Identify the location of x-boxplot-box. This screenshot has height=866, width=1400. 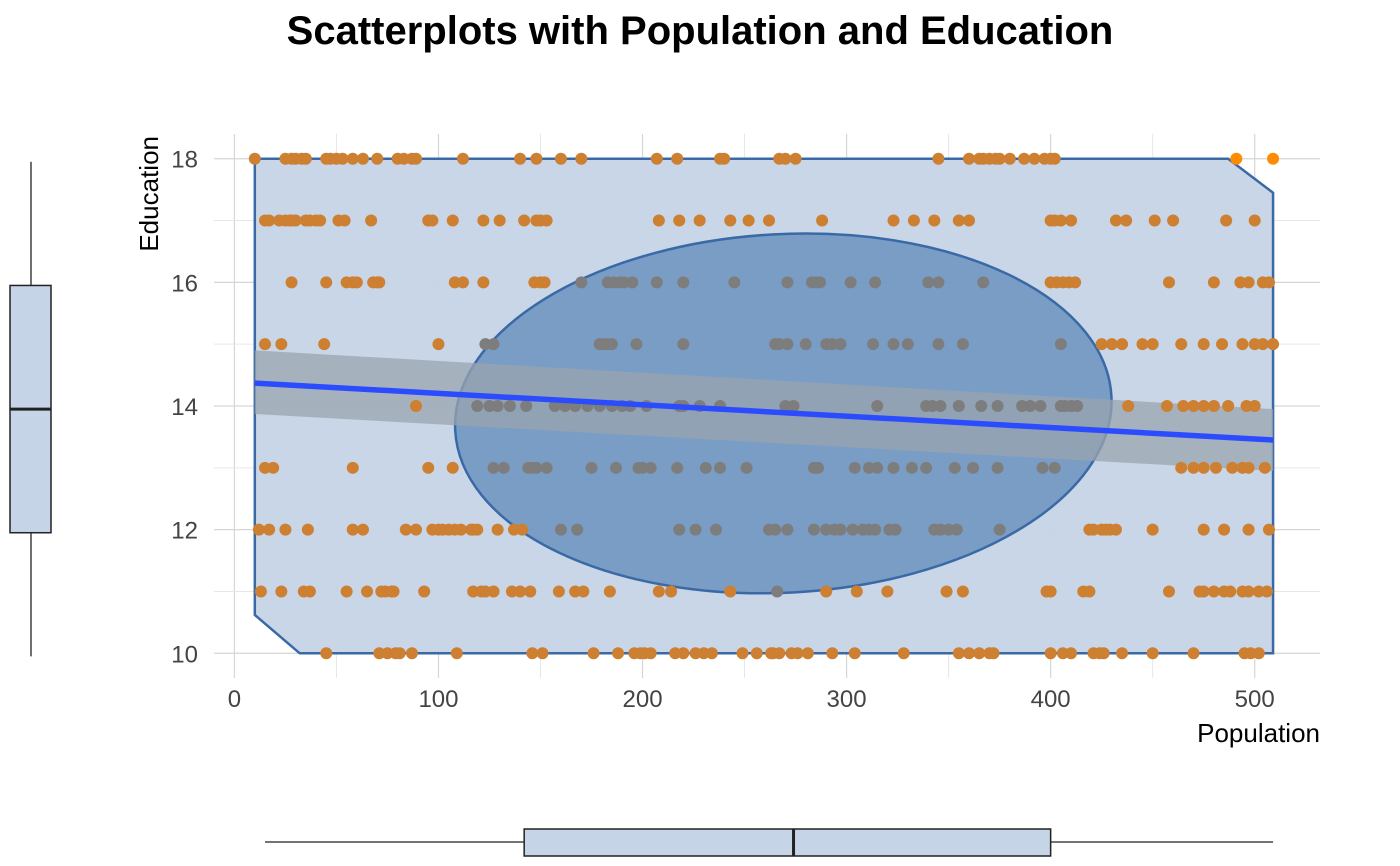
(787, 842).